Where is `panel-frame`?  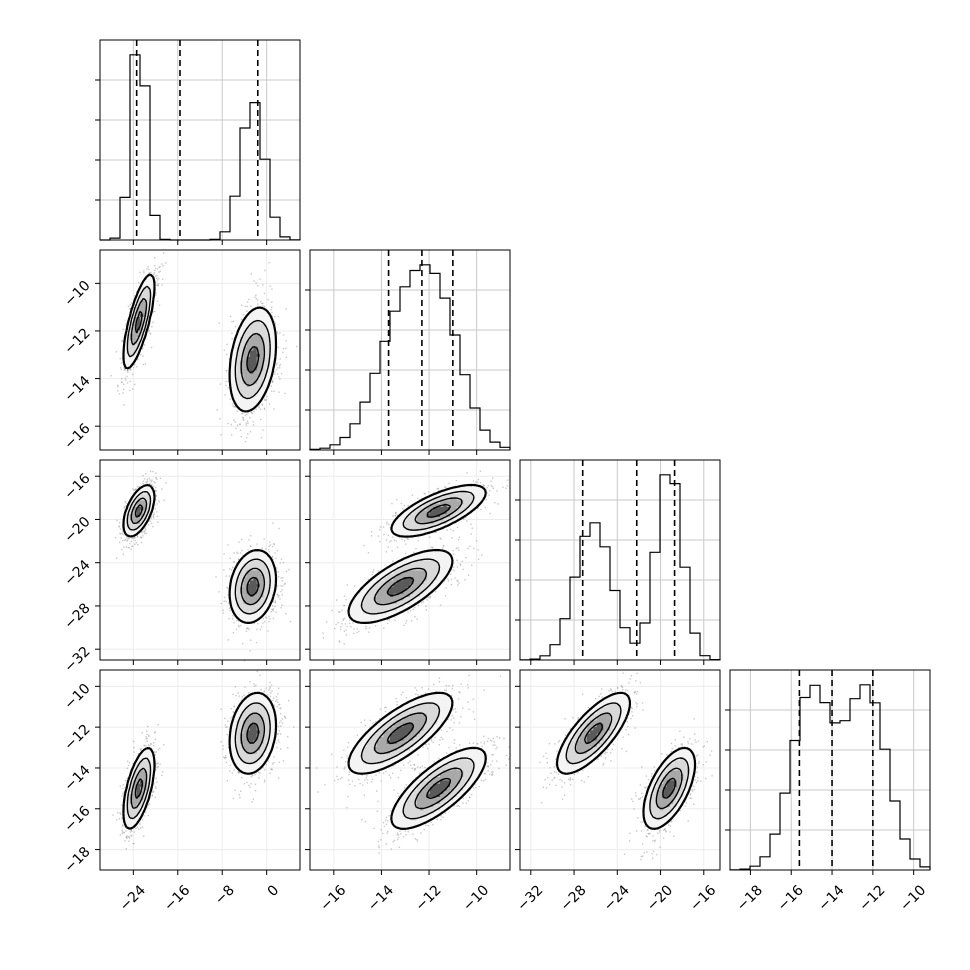
panel-frame is located at coordinates (200, 140).